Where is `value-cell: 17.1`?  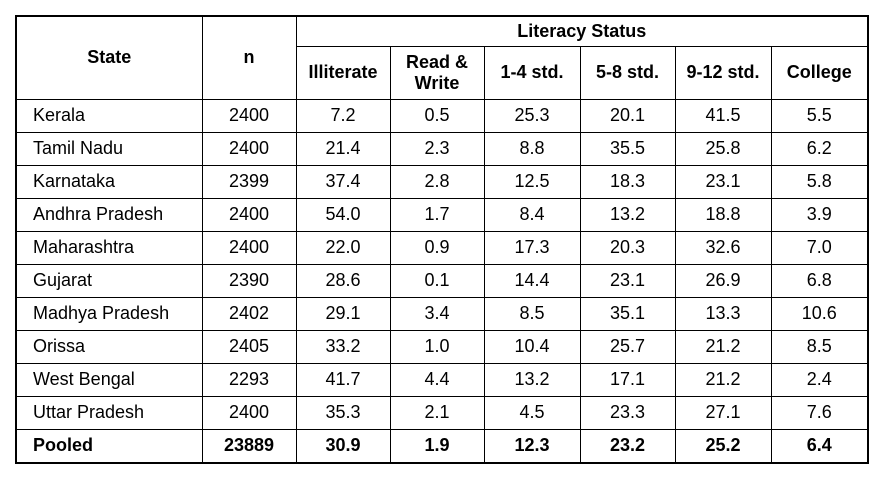
value-cell: 17.1 is located at coordinates (627, 379).